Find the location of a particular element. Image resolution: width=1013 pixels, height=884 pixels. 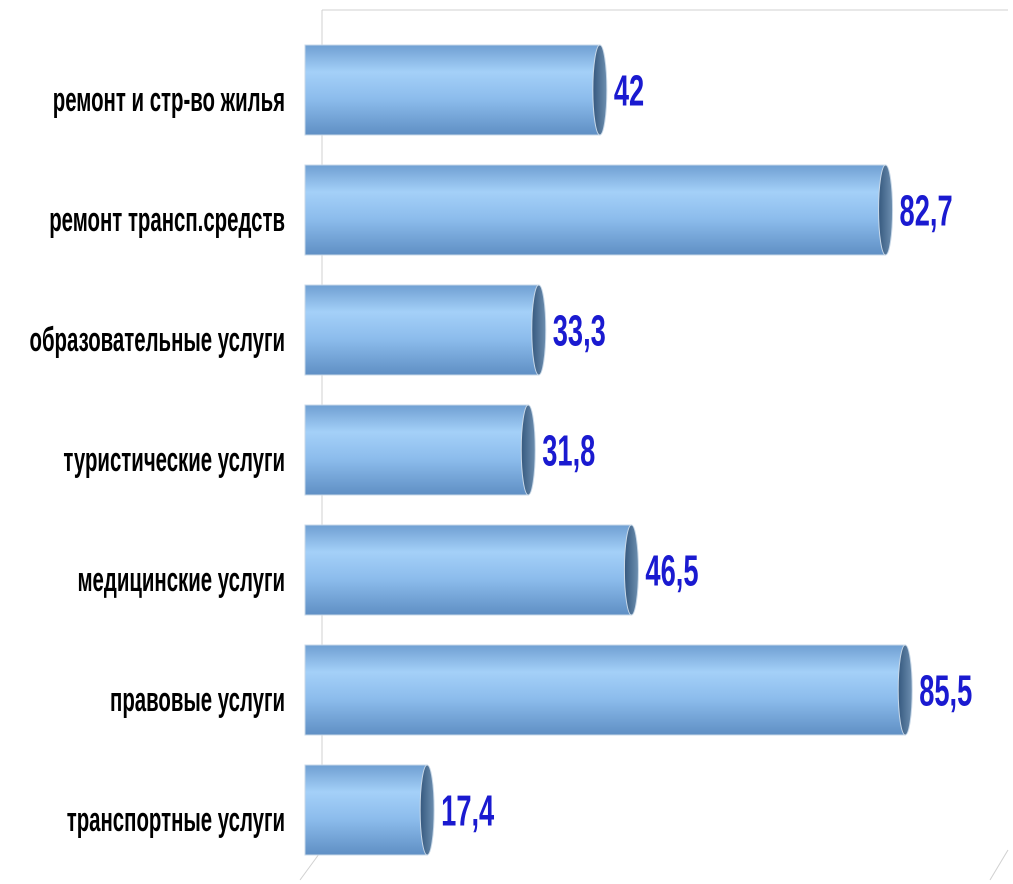

y-tick-label: транспортные услуги is located at coordinates (176, 820).